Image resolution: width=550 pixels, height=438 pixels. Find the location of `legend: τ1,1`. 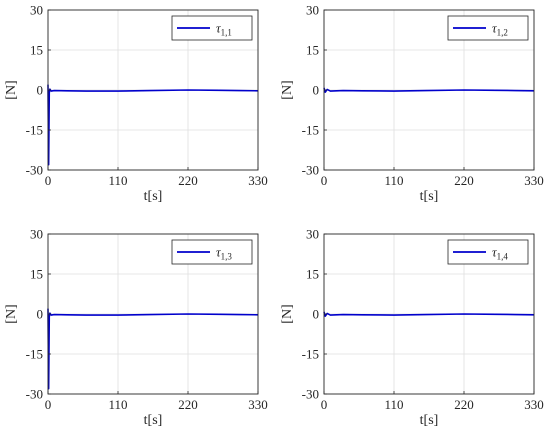

legend: τ1,1 is located at coordinates (212, 28).